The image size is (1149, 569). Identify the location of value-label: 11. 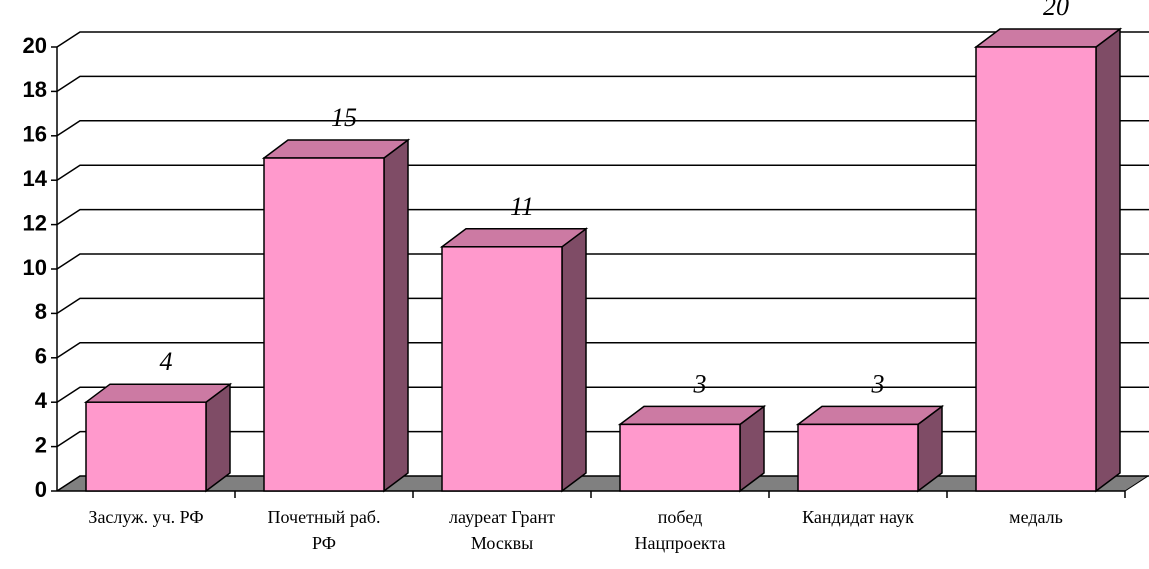
(522, 206).